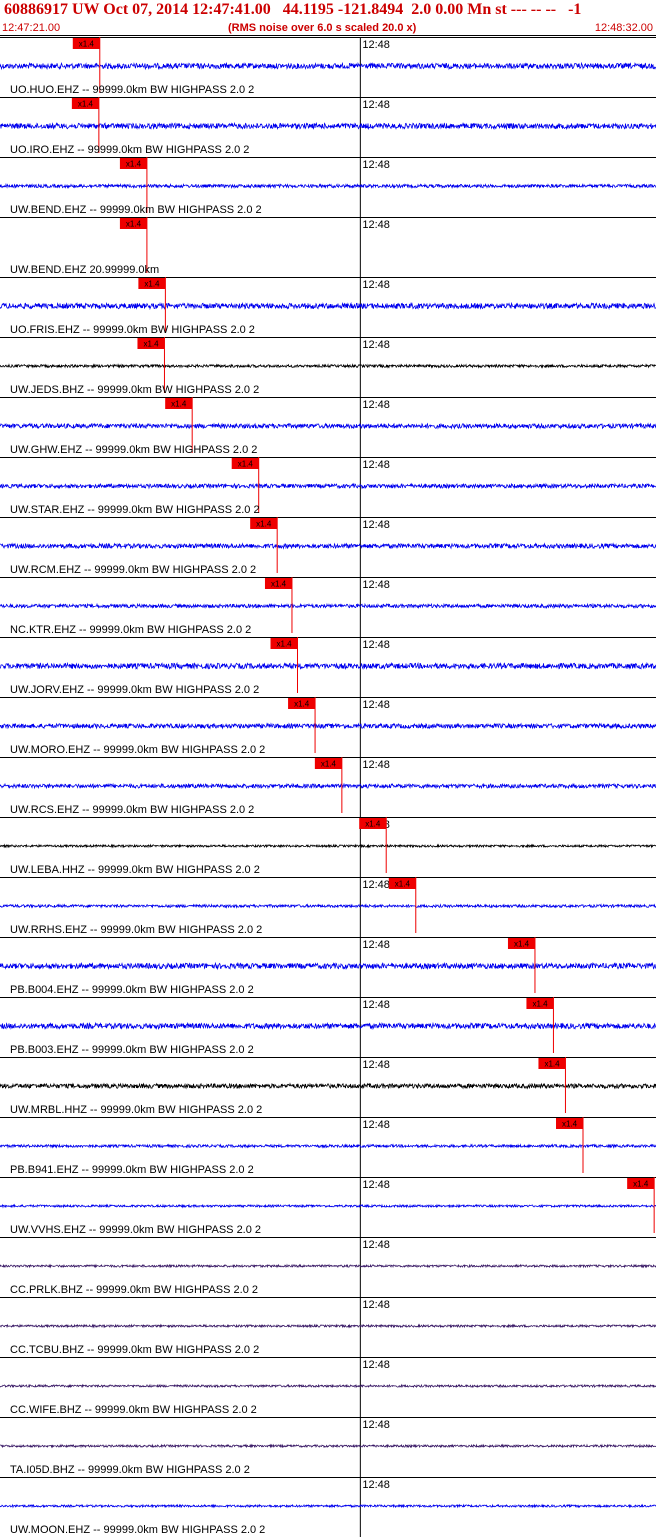 The width and height of the screenshot is (656, 1538). Describe the element at coordinates (328, 247) in the screenshot. I see `trace-panel: 12:48 x1.4 UW.BEND.EHZ 20.99999.0km` at that location.